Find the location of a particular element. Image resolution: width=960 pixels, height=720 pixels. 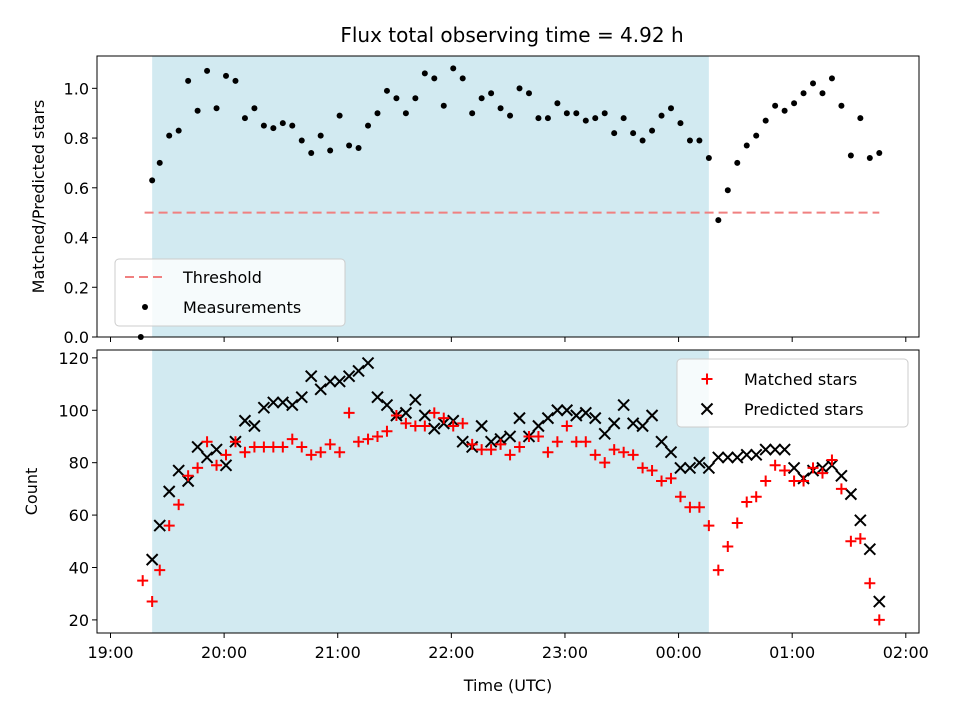

y-tick-label: 0.0 is located at coordinates (76, 337).